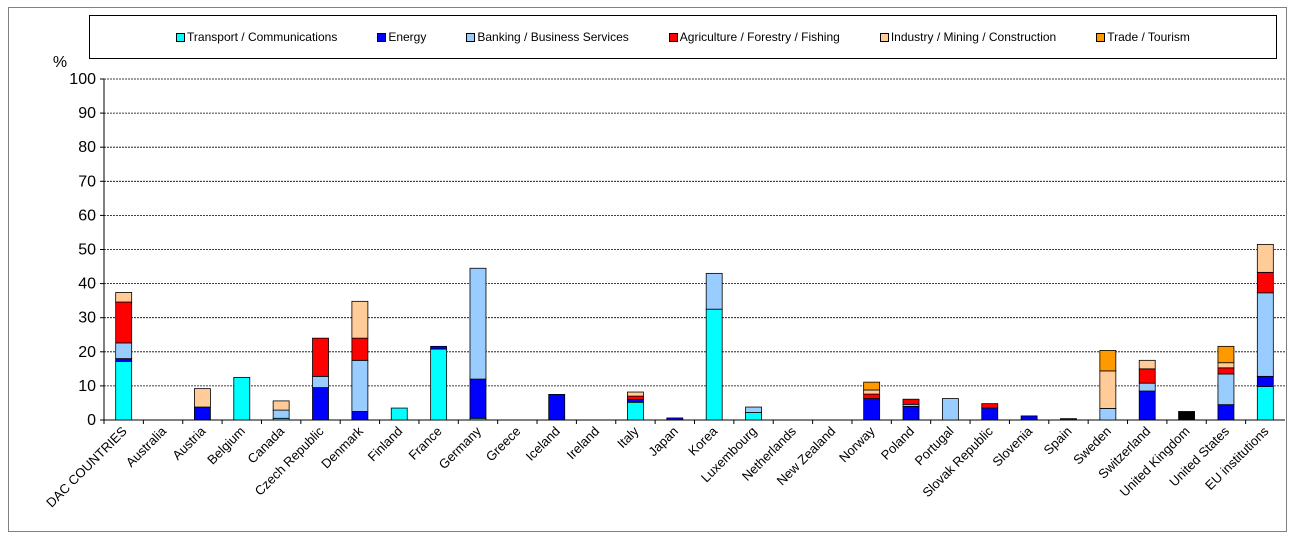 This screenshot has height=539, width=1294. What do you see at coordinates (87, 181) in the screenshot?
I see `y-tick-label: 70` at bounding box center [87, 181].